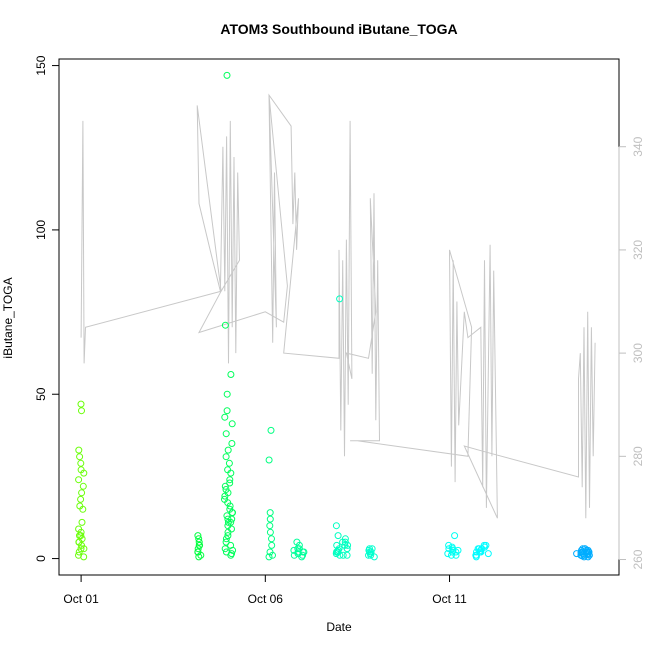 This screenshot has height=650, width=650. Describe the element at coordinates (338, 29) in the screenshot. I see `chart-title: ATOM3 Southbound iButane_TOGA` at that location.